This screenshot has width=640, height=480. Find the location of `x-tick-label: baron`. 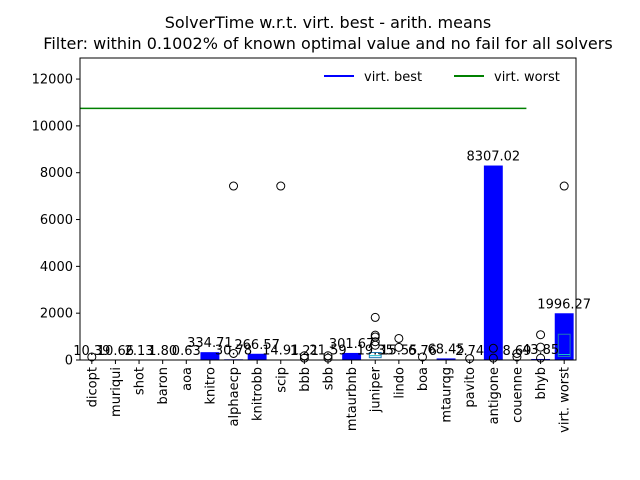

x-tick-label: baron is located at coordinates (163, 385).